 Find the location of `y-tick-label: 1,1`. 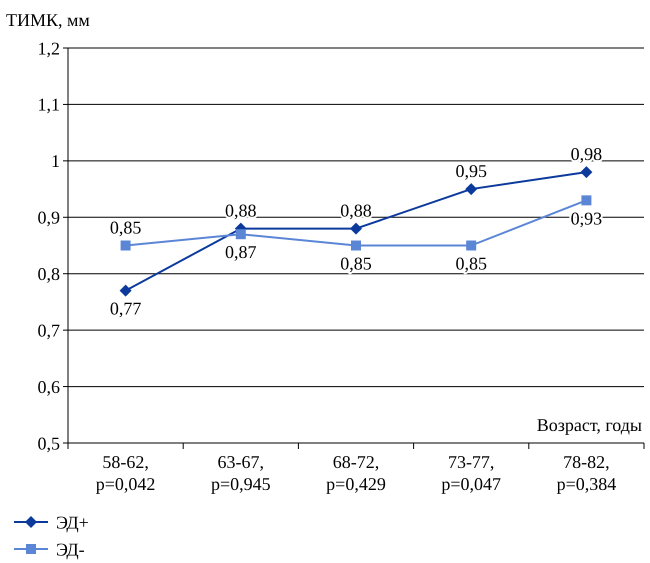

y-tick-label: 1,1 is located at coordinates (49, 104).